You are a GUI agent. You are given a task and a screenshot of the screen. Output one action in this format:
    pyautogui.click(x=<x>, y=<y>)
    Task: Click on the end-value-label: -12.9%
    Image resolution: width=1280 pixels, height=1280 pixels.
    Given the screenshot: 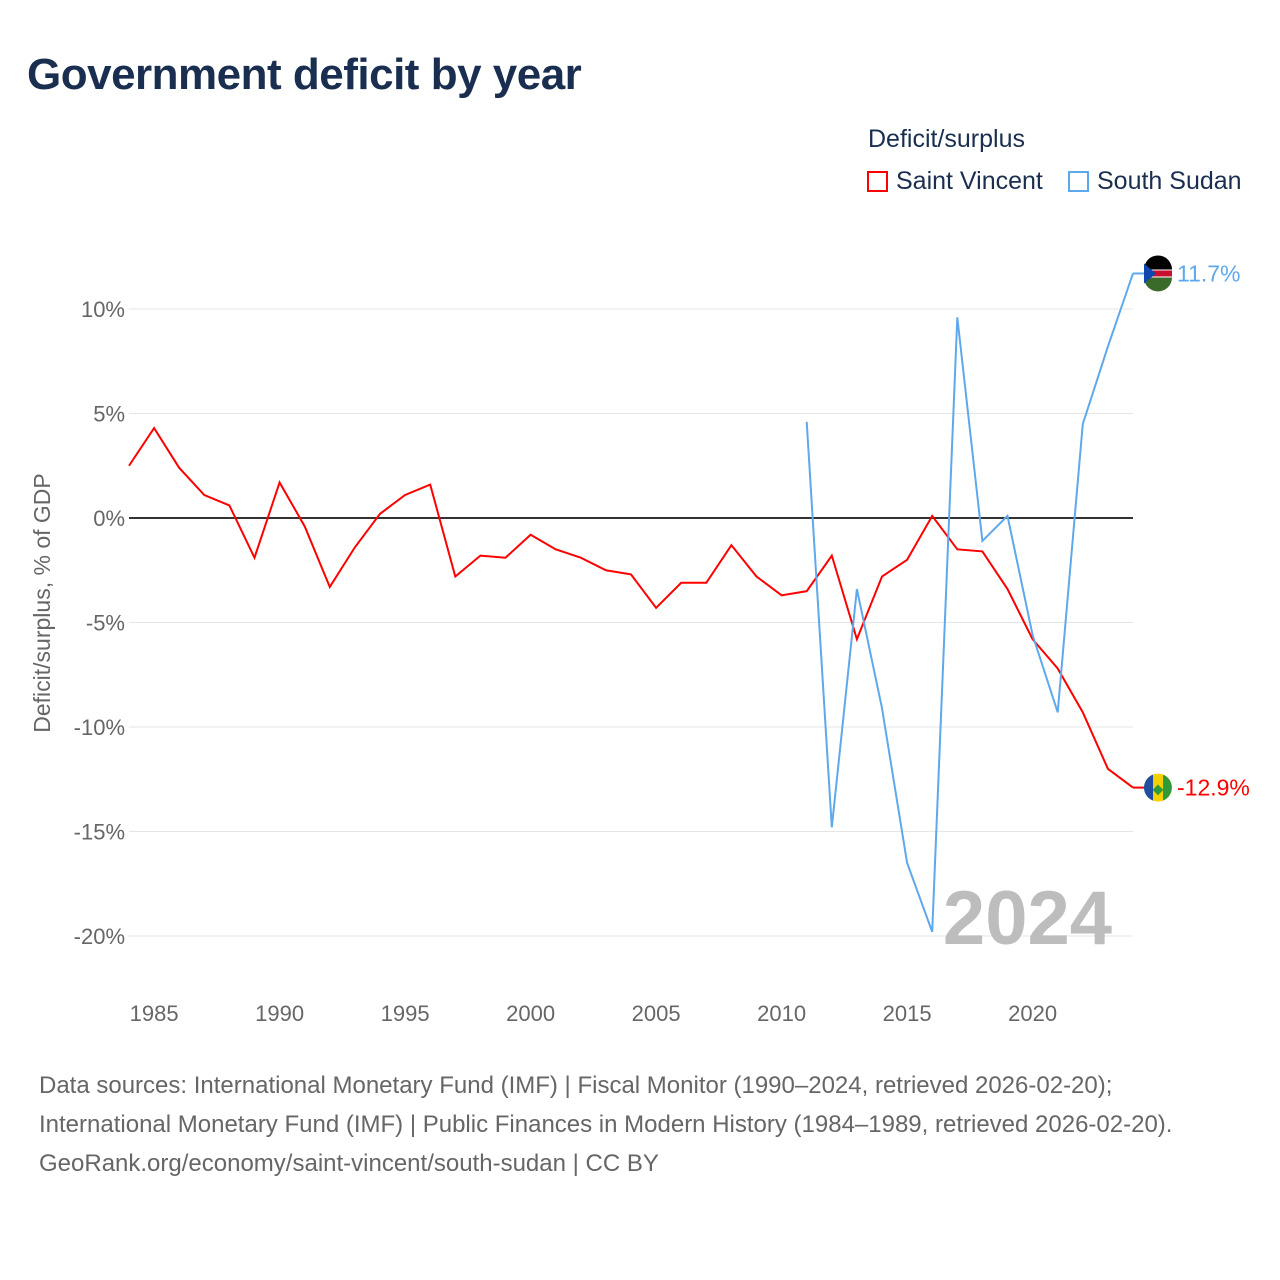 What is the action you would take?
    pyautogui.click(x=1213, y=788)
    